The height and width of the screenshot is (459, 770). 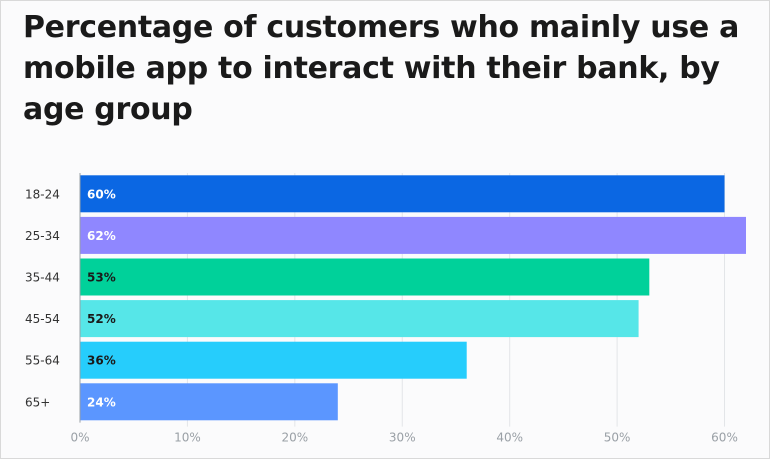 I want to click on x-axis-ticks: 0% 10% 20% 30% 40% 50% 60%, so click(x=403, y=438).